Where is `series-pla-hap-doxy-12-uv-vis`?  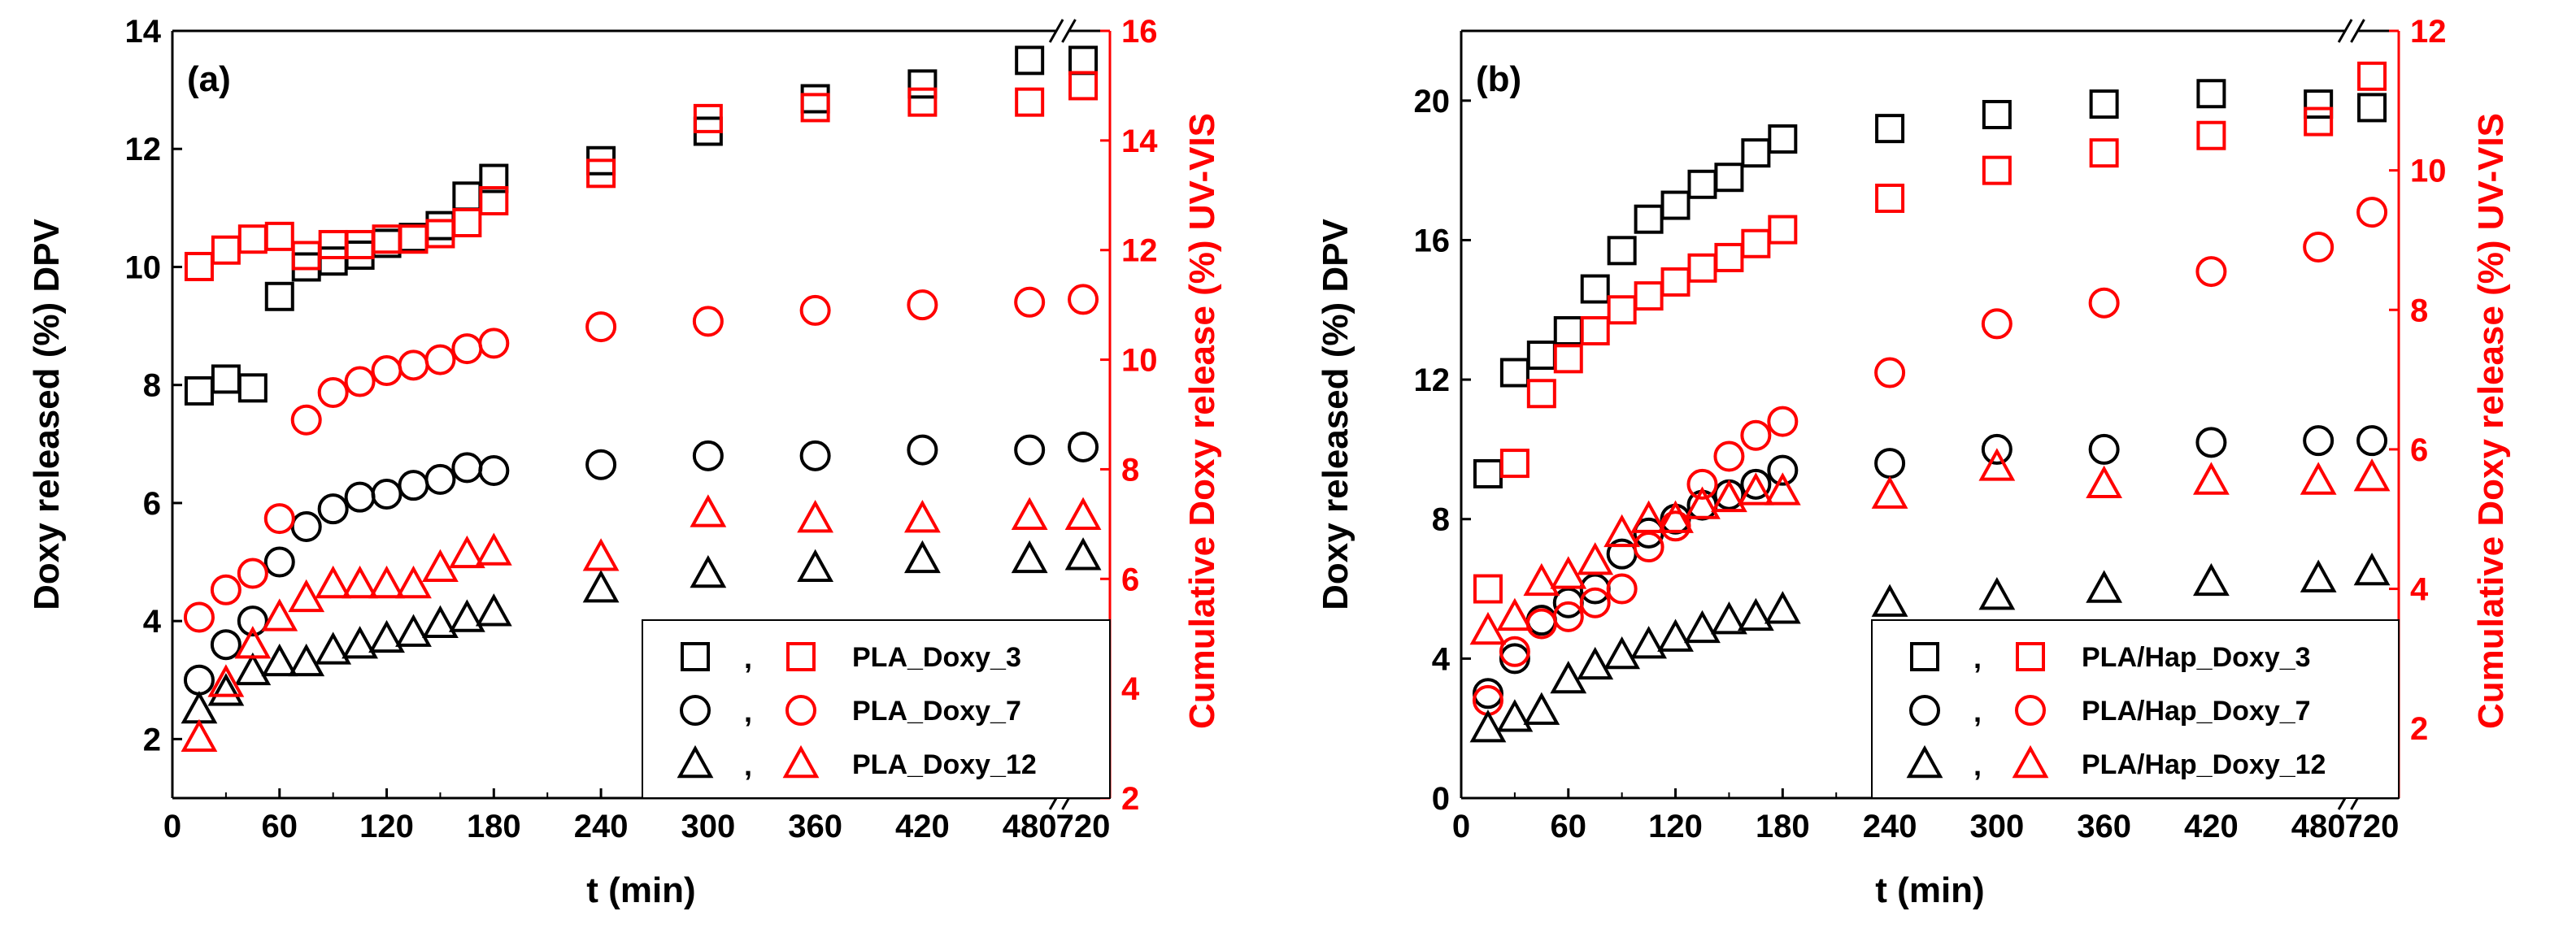 series-pla-hap-doxy-12-uv-vis is located at coordinates (1930, 547).